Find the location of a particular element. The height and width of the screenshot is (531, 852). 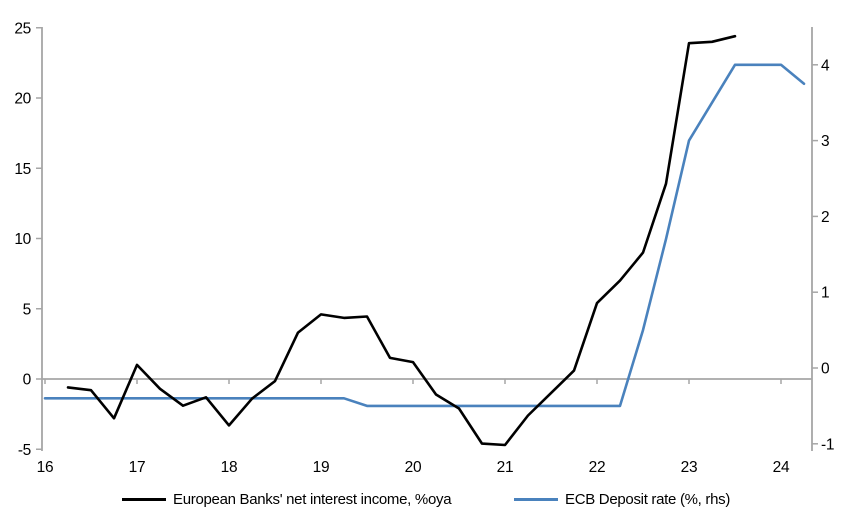

right-axis-tick-label: 0 is located at coordinates (825, 369).